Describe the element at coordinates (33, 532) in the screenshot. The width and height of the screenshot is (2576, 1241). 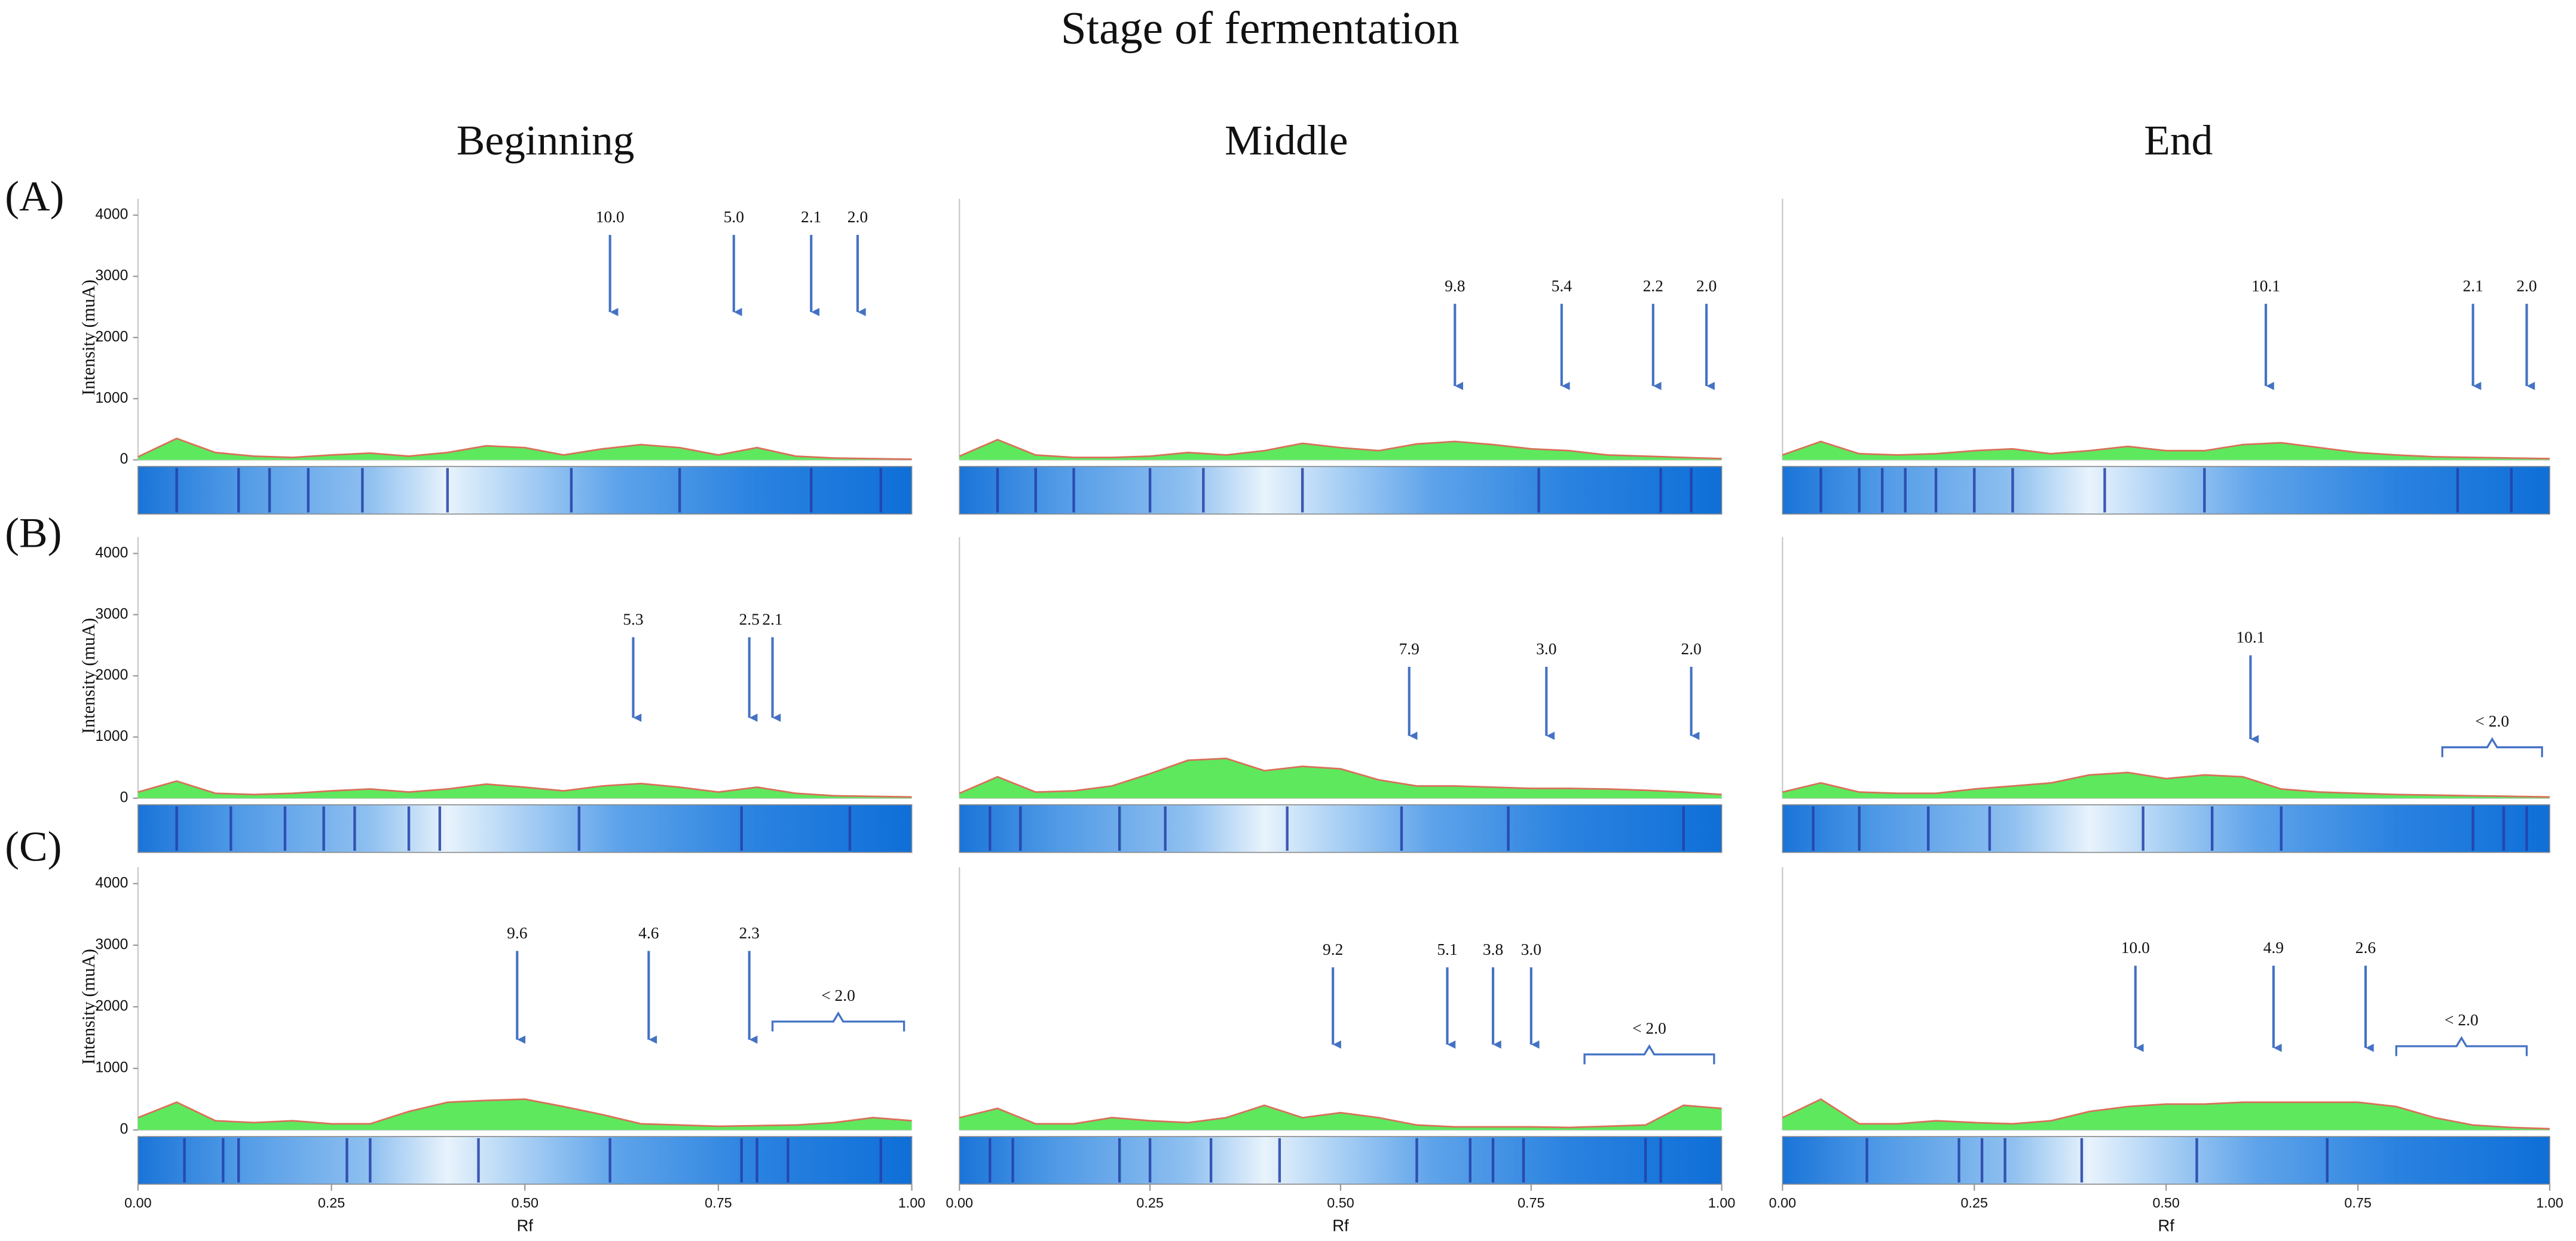
I see `row-label: (B)` at that location.